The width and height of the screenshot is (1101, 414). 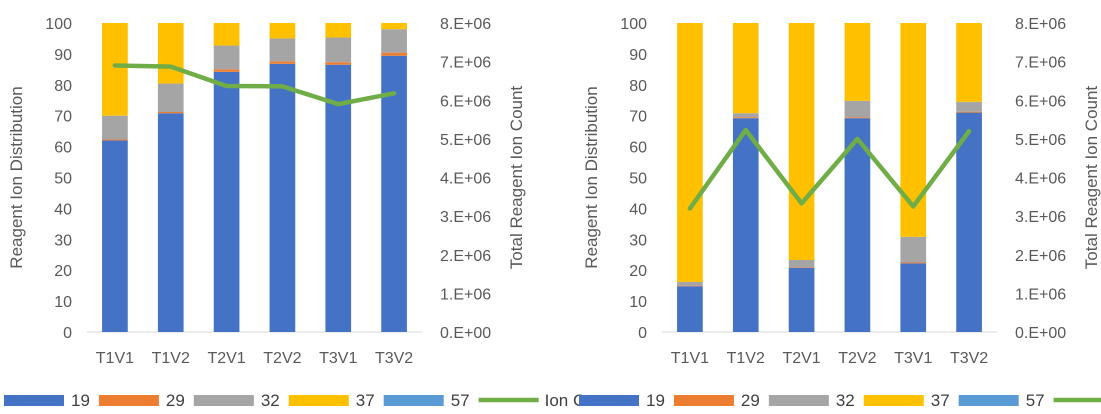 I want to click on y-tick-label: 40, so click(x=63, y=209).